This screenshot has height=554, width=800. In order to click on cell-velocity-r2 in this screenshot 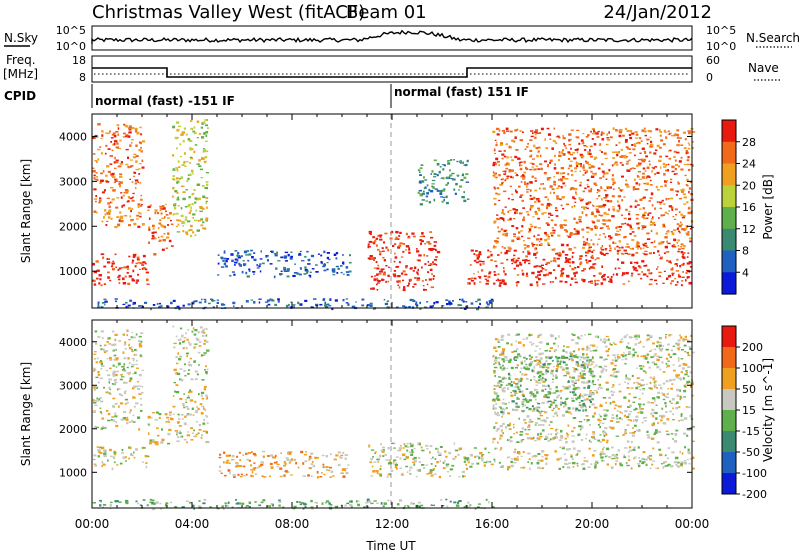, I will do `click(127, 331)`.